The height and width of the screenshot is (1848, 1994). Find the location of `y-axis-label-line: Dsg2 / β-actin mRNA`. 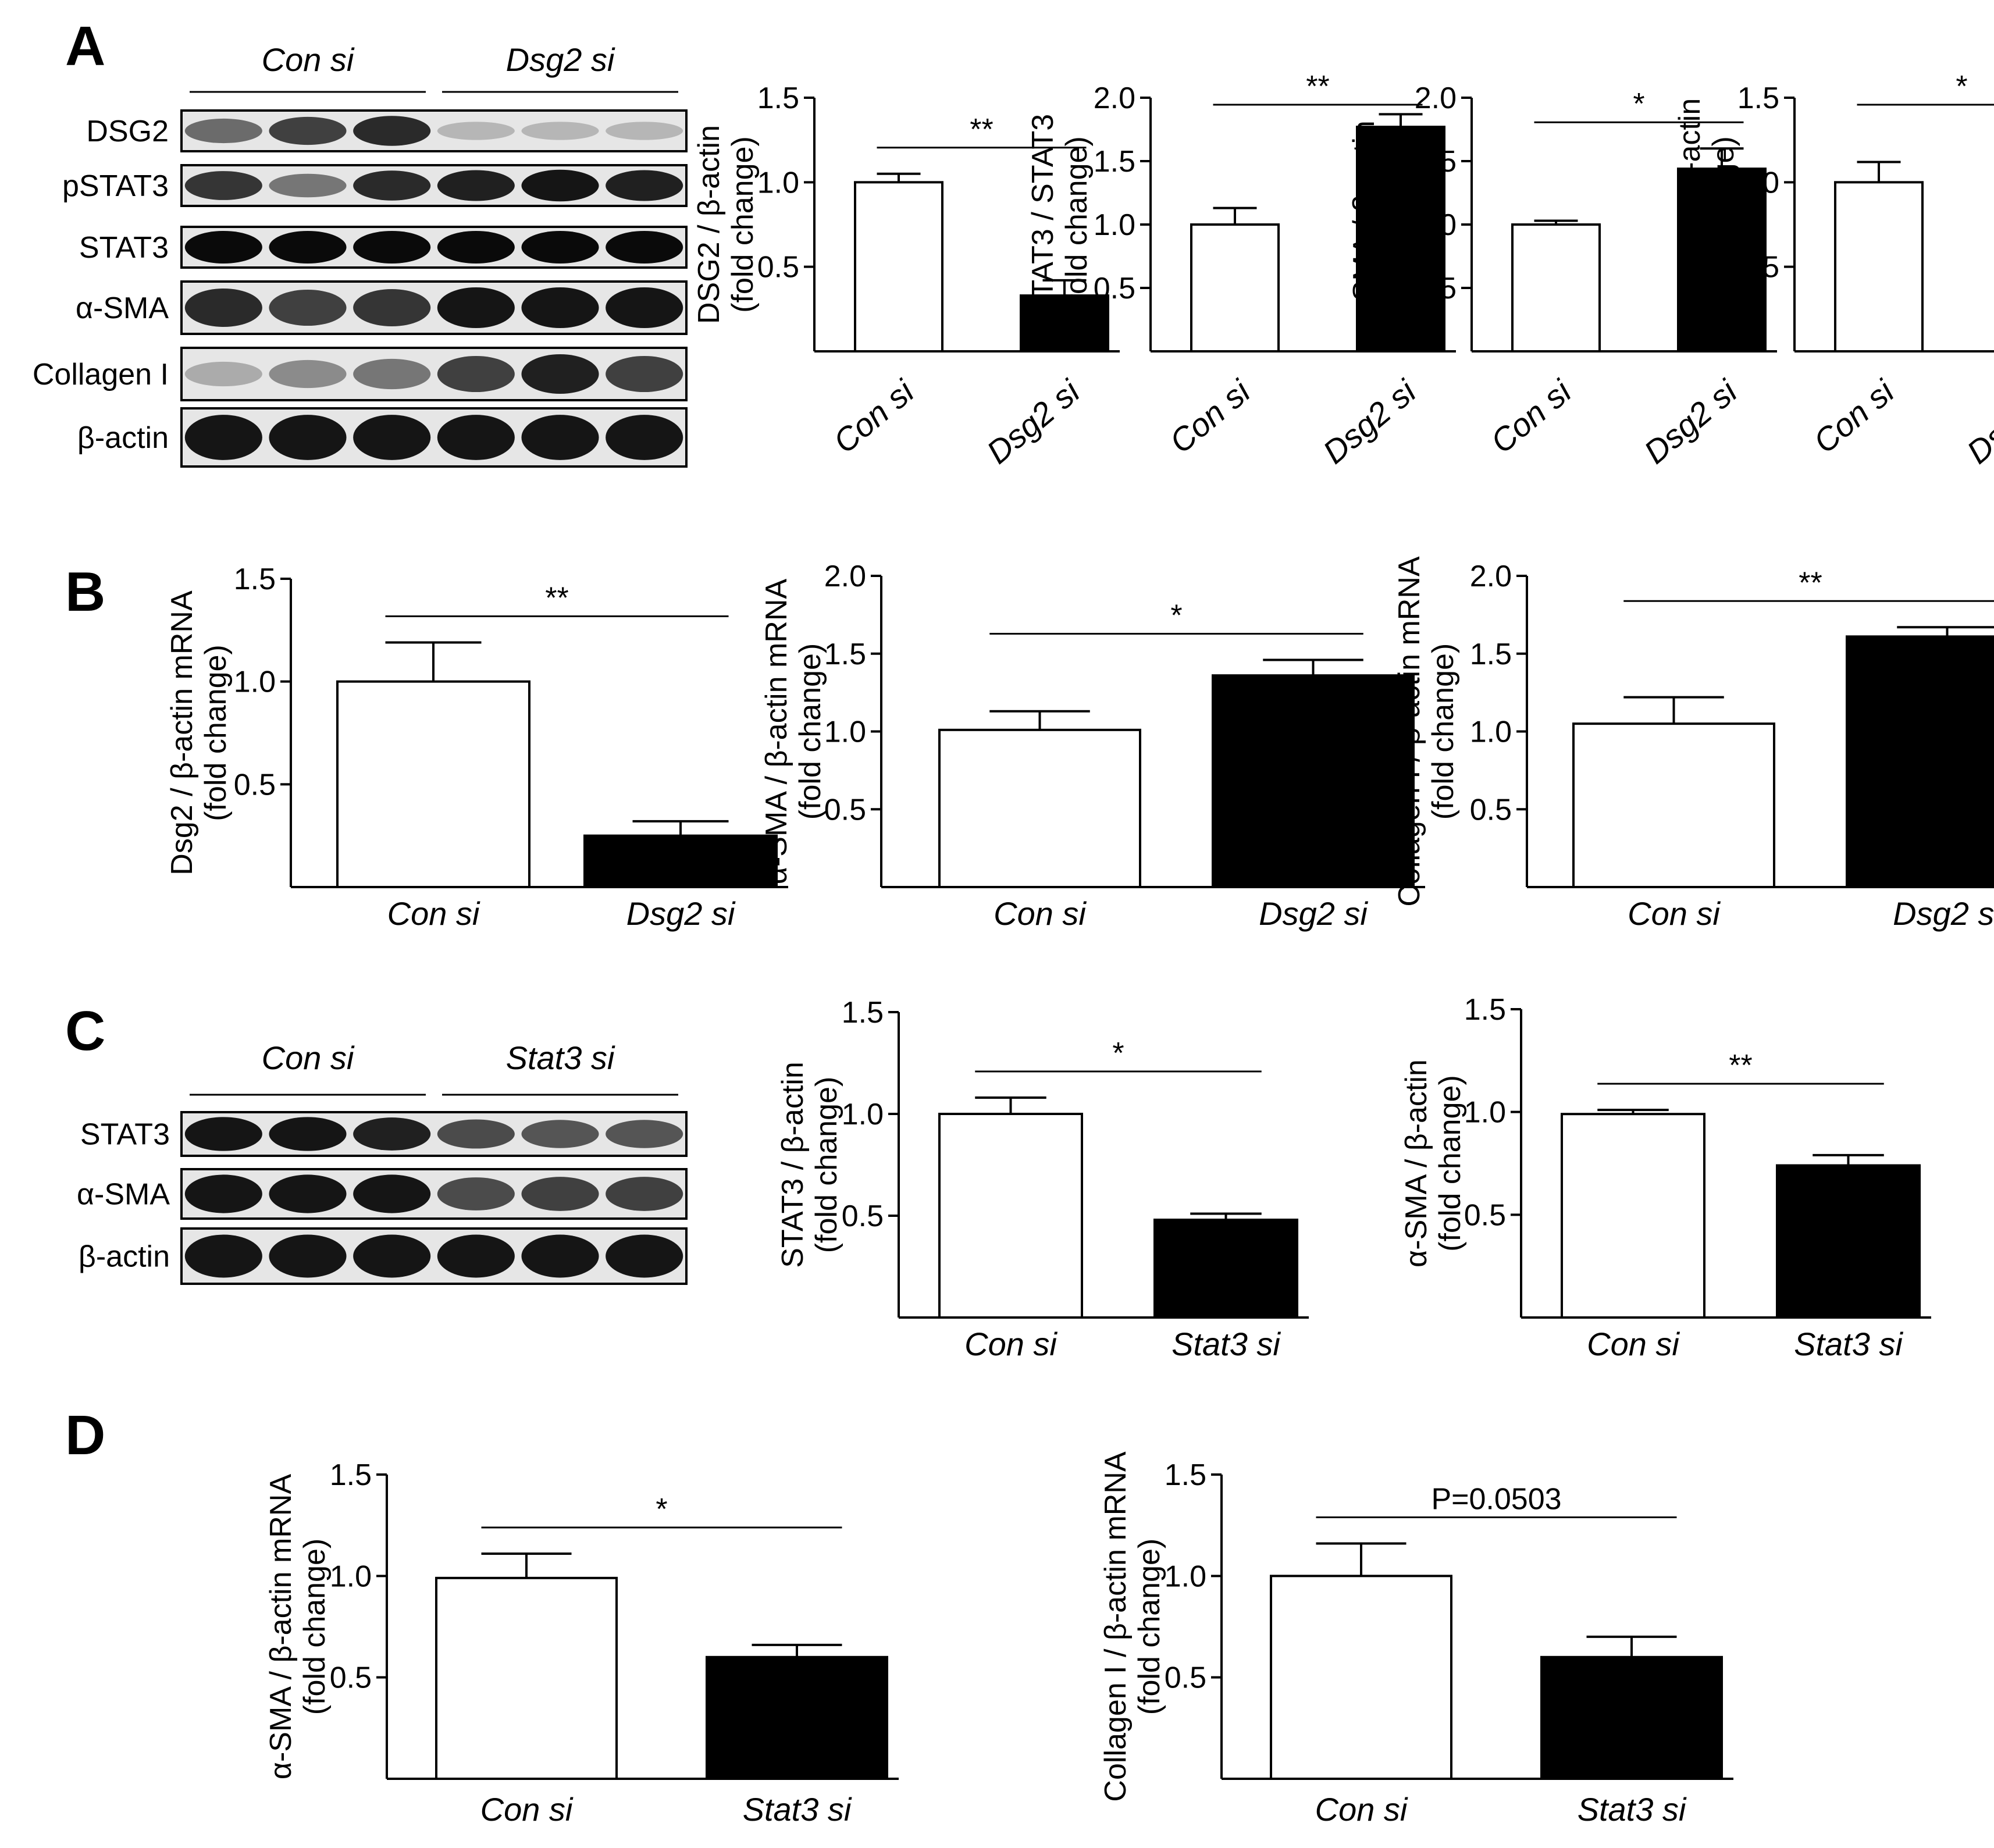

y-axis-label-line: Dsg2 / β-actin mRNA is located at coordinates (182, 732).